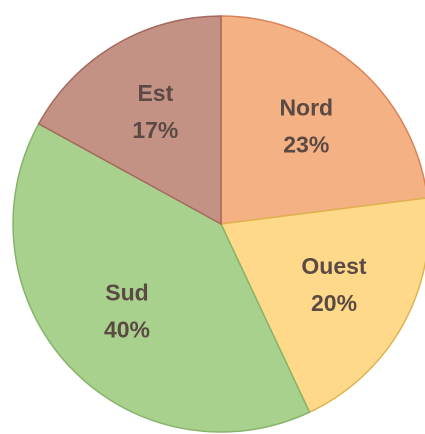 This screenshot has width=425, height=434. Describe the element at coordinates (126, 292) in the screenshot. I see `slice-label: Sud` at that location.